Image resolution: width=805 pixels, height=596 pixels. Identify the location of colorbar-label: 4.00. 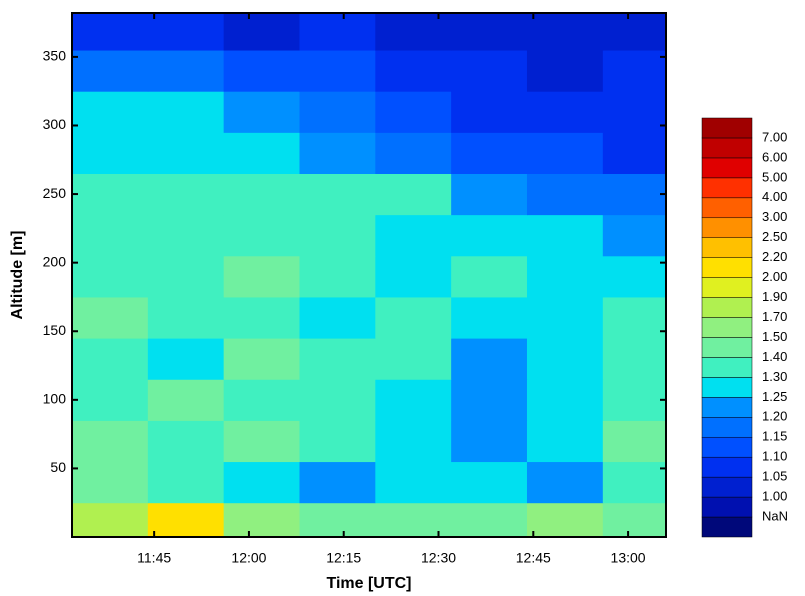
(774, 196).